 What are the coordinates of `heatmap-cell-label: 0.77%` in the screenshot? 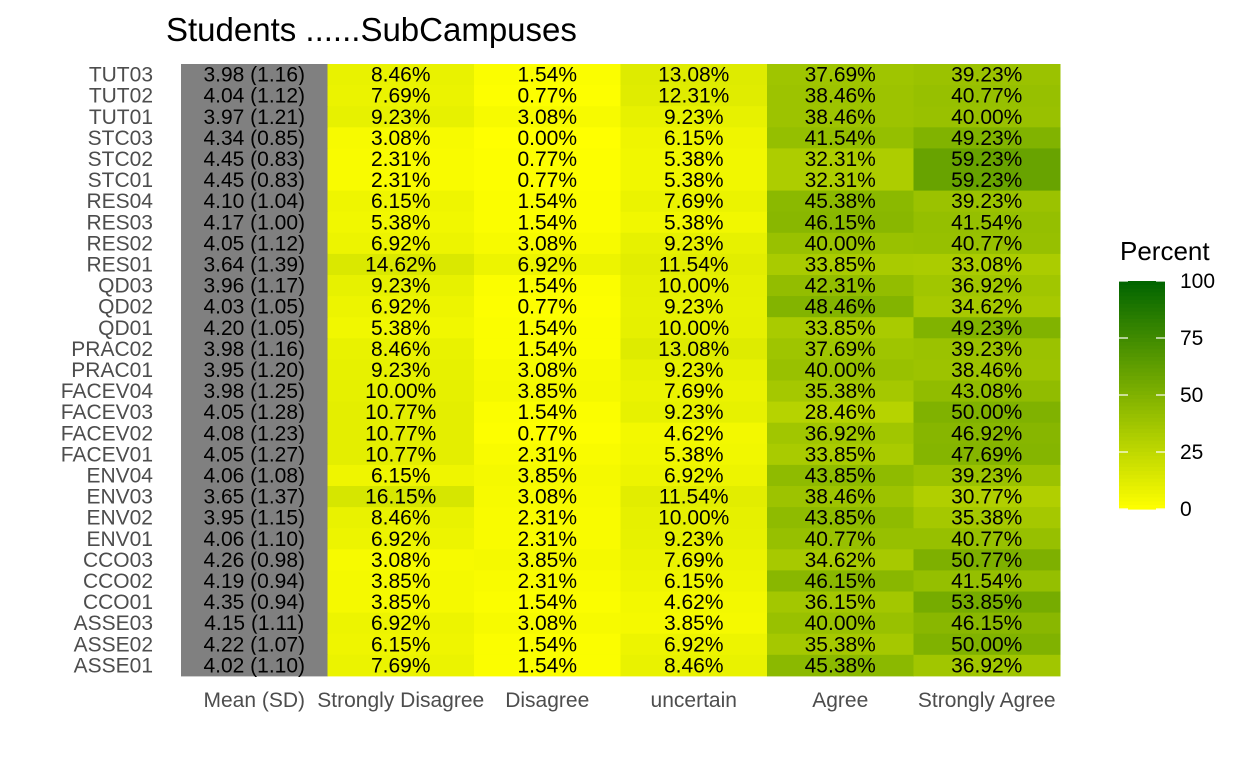 It's located at (547, 159).